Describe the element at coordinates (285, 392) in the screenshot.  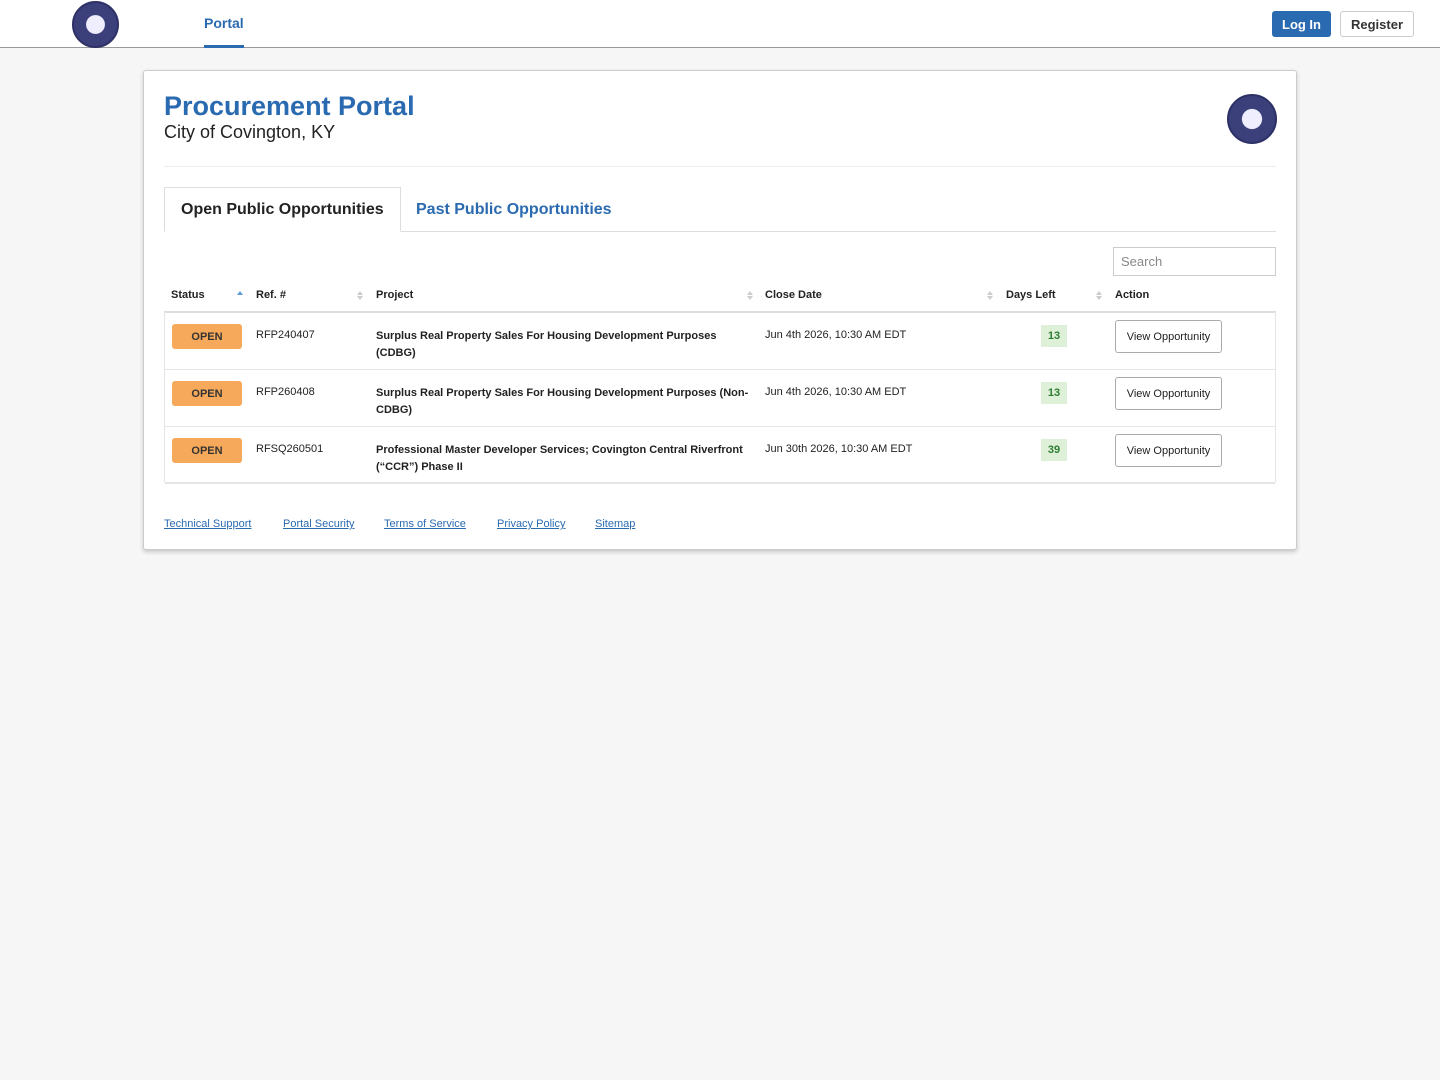
I see `ref-number: RFP260408` at that location.